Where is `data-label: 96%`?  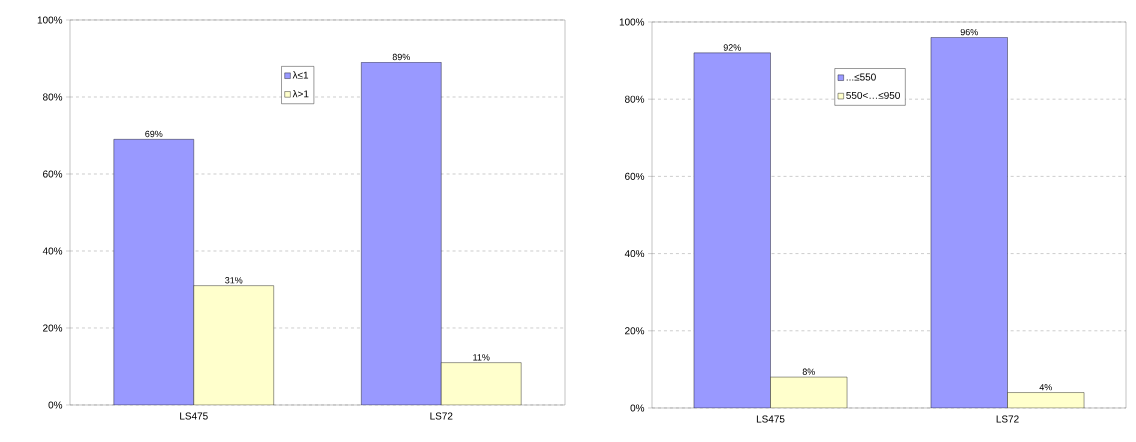 data-label: 96% is located at coordinates (969, 32).